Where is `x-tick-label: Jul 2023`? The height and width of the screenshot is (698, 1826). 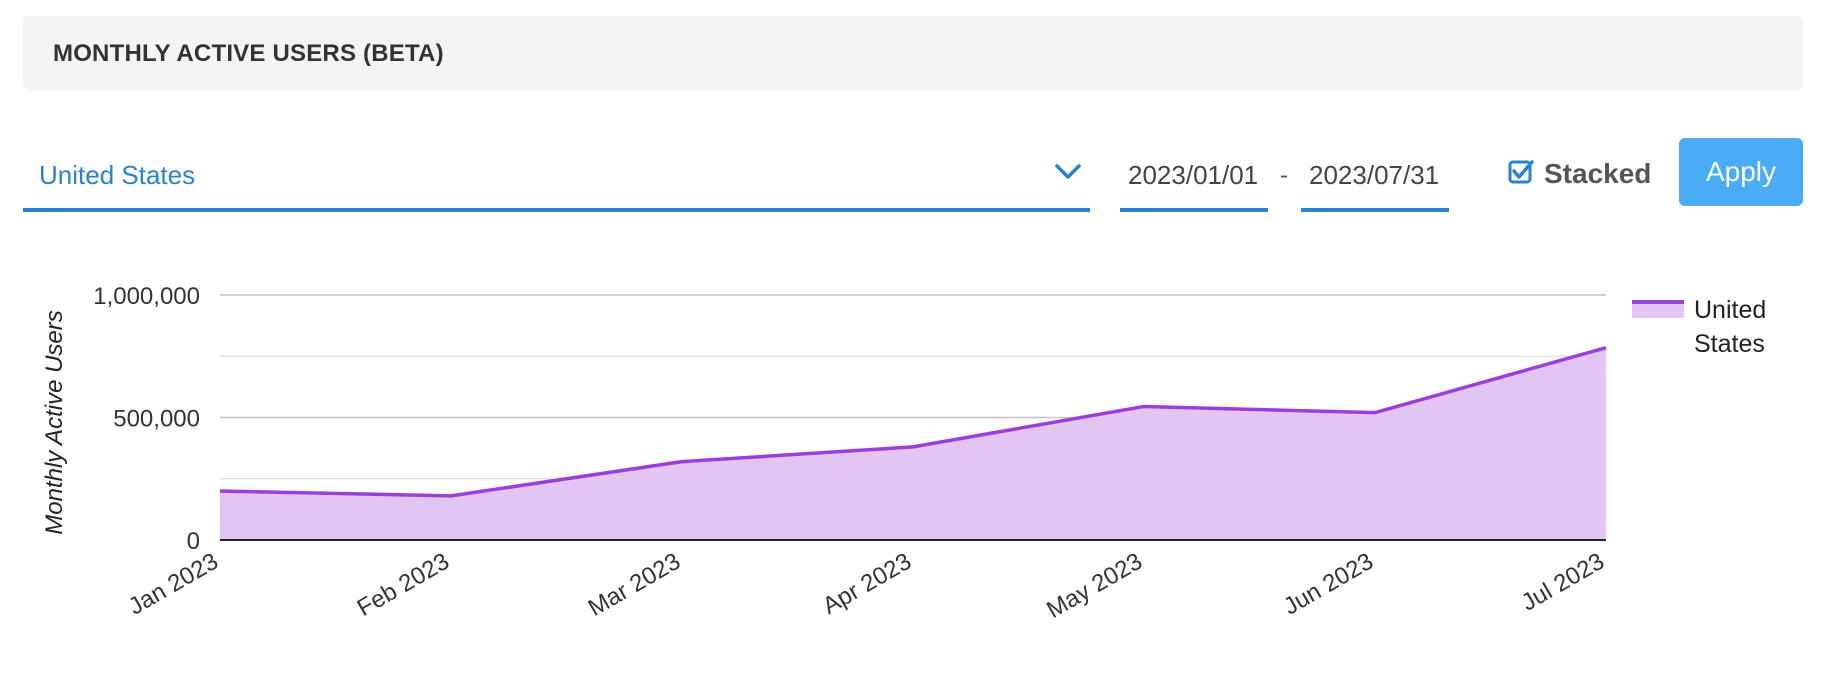
x-tick-label: Jul 2023 is located at coordinates (1563, 582).